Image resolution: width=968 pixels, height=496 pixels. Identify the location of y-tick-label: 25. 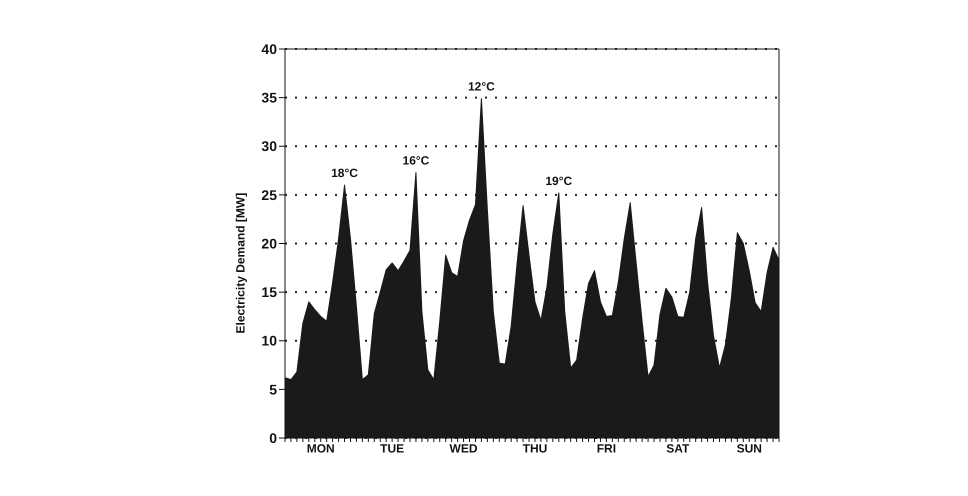
(269, 194).